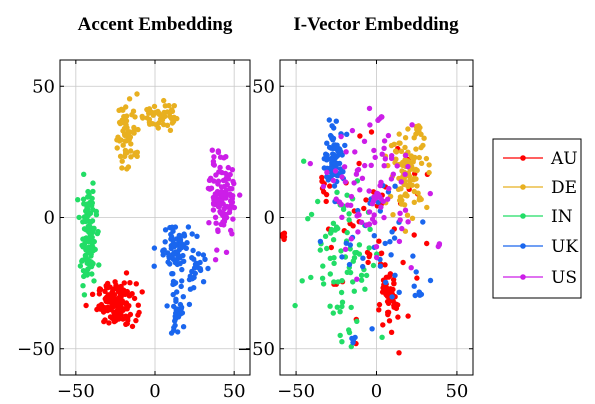  What do you see at coordinates (376, 391) in the screenshot?
I see `right-xtick-label-1: 0` at bounding box center [376, 391].